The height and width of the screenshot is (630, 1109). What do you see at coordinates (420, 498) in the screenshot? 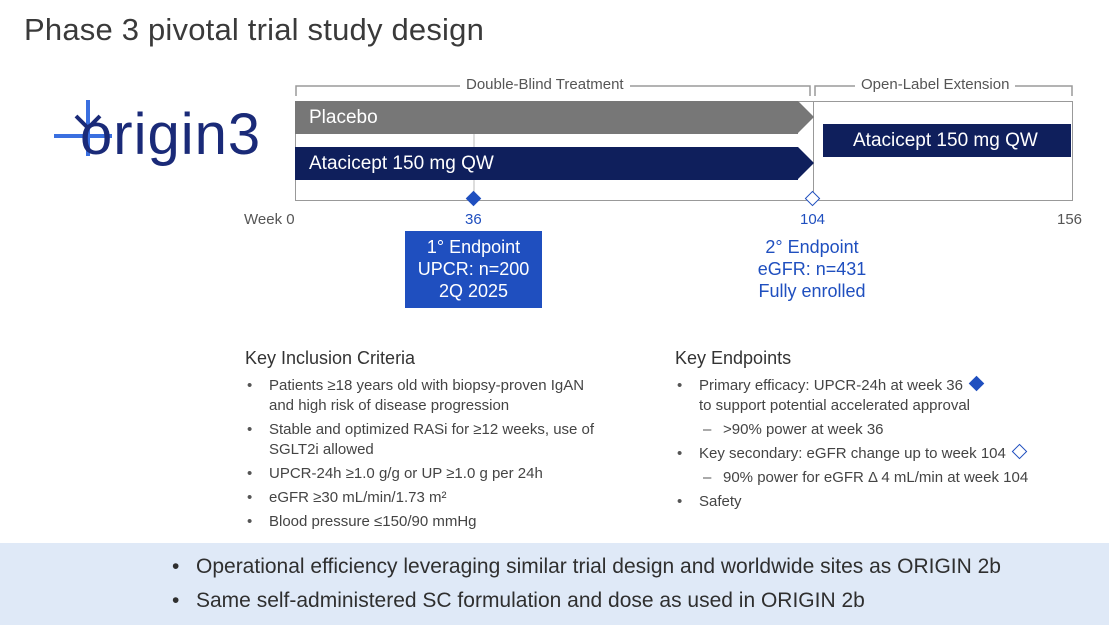
I see `list-item: eGFR ≥30 mL/min/1.73 m²` at bounding box center [420, 498].